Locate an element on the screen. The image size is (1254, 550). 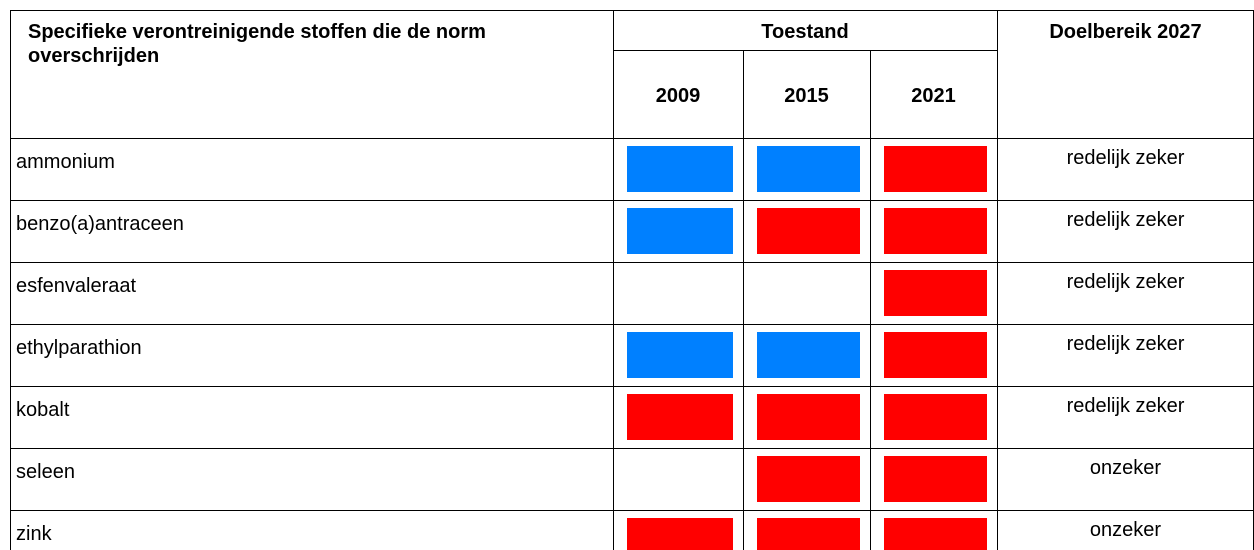
header-status: Toestand is located at coordinates (805, 32).